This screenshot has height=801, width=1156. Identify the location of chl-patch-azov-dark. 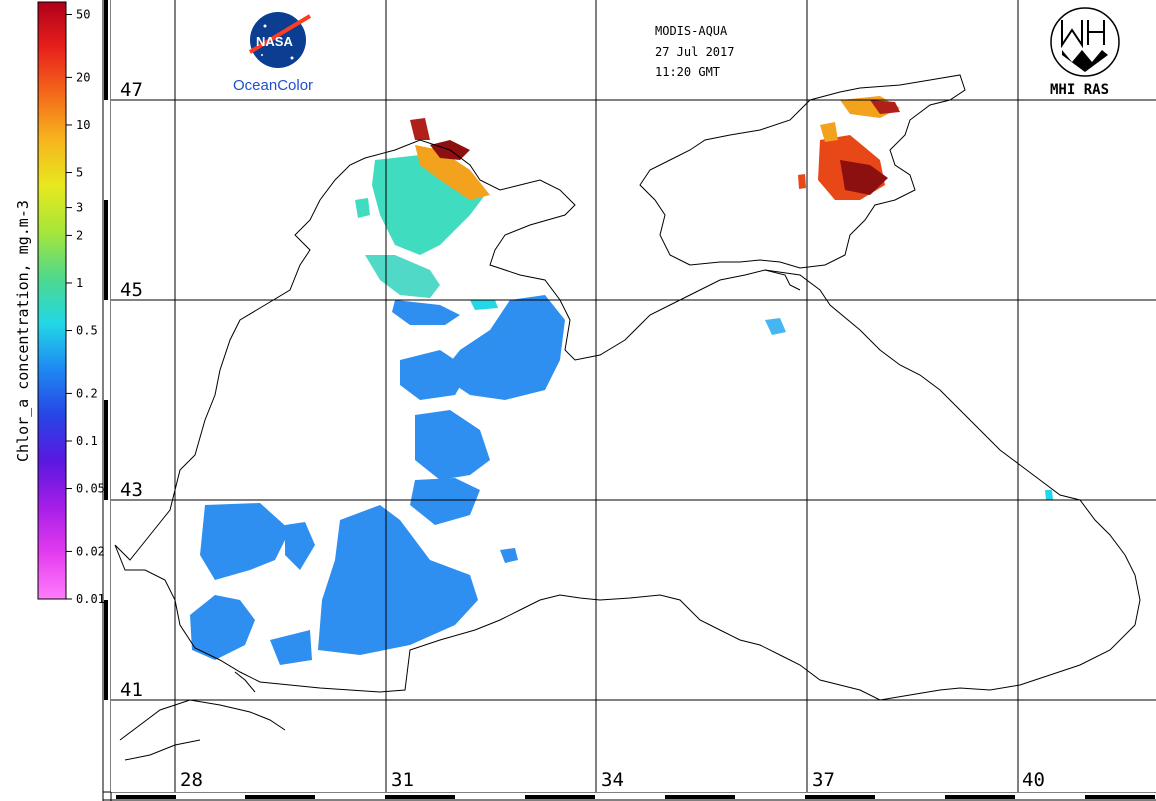
(864, 177).